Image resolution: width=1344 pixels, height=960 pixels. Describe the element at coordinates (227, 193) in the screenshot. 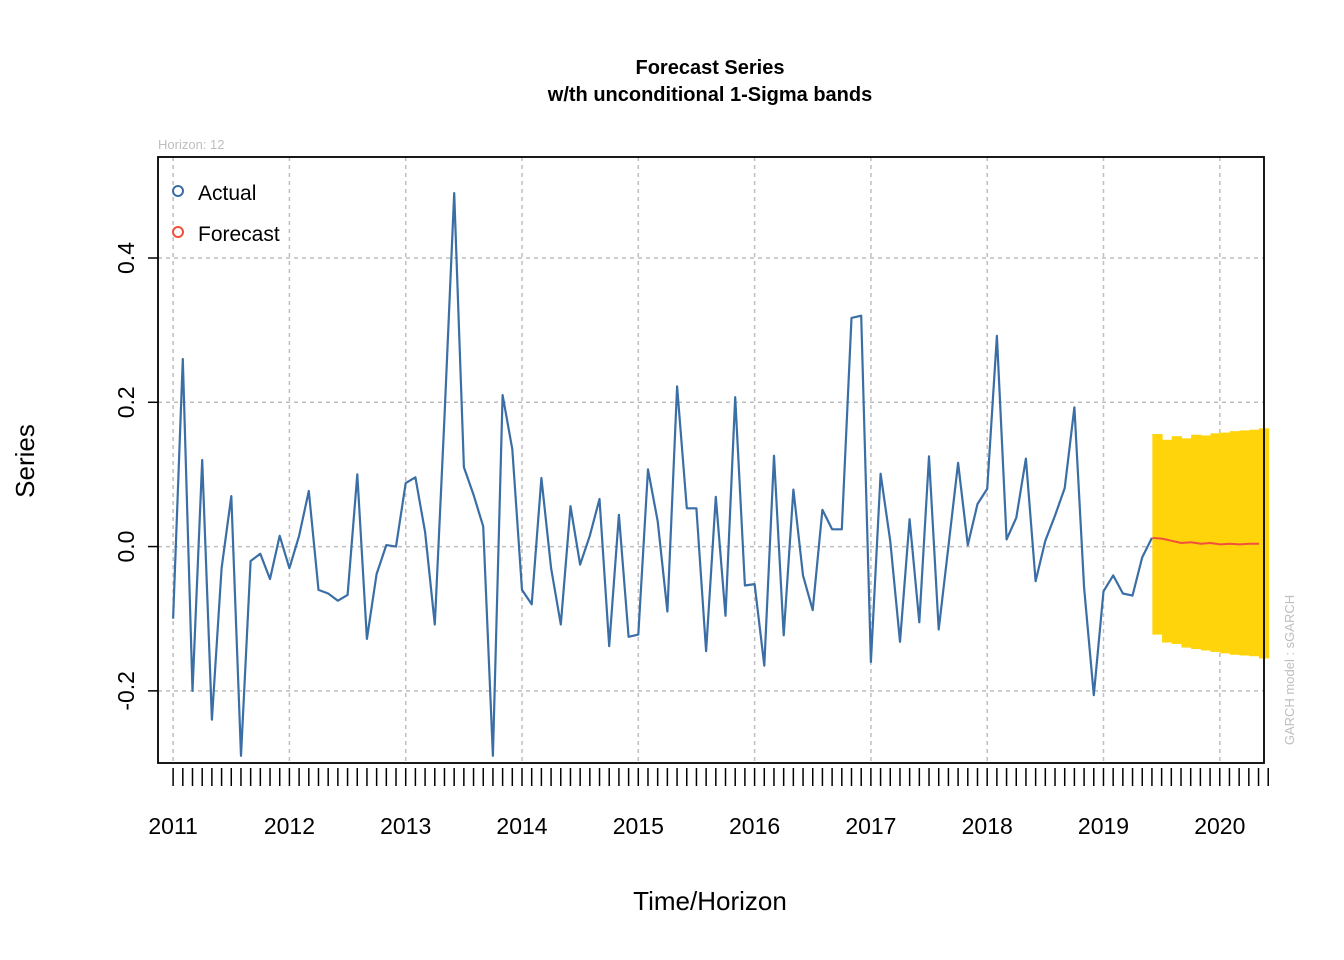

I see `legend-actual-label: Actual` at that location.